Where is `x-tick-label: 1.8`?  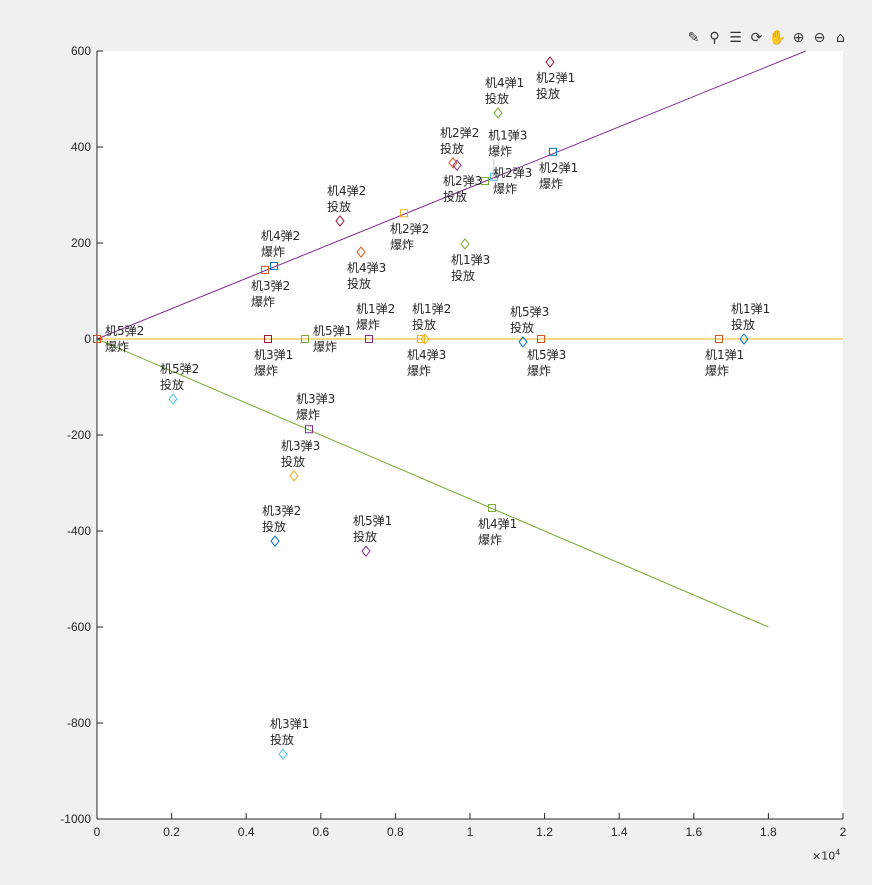
x-tick-label: 1.8 is located at coordinates (768, 832).